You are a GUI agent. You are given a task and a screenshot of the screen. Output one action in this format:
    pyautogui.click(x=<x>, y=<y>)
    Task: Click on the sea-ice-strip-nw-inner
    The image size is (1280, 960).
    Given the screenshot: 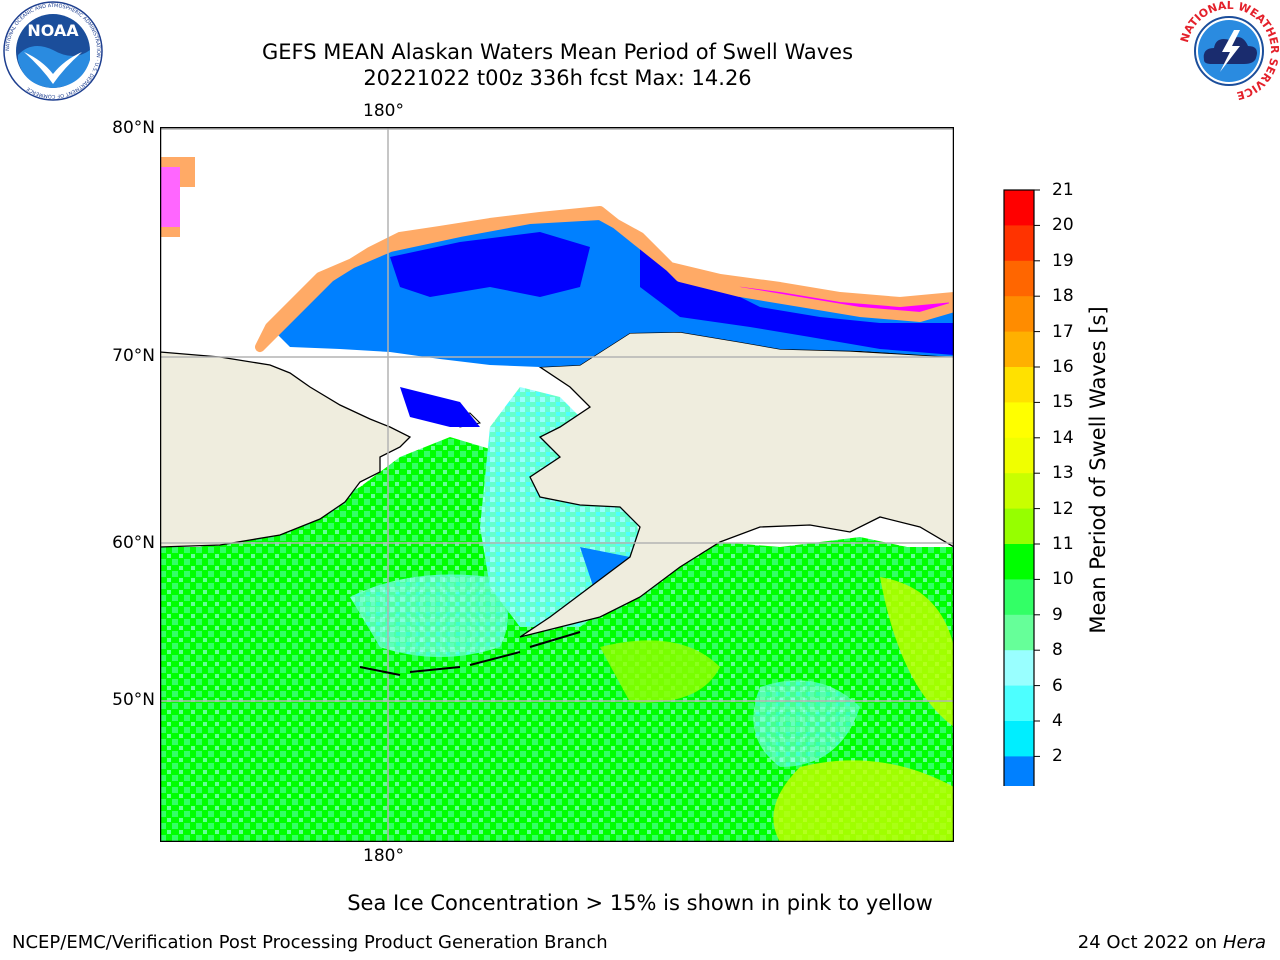 What is the action you would take?
    pyautogui.click(x=170, y=197)
    